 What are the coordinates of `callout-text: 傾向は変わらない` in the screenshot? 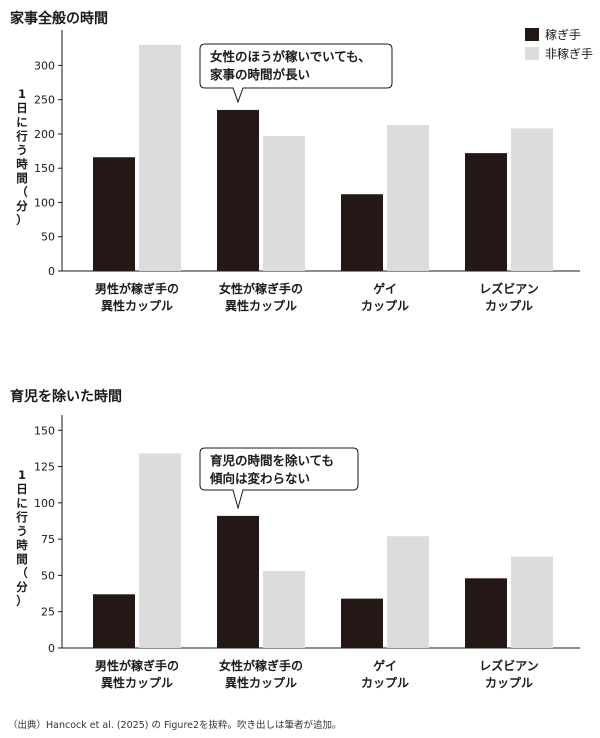 It's located at (259, 478).